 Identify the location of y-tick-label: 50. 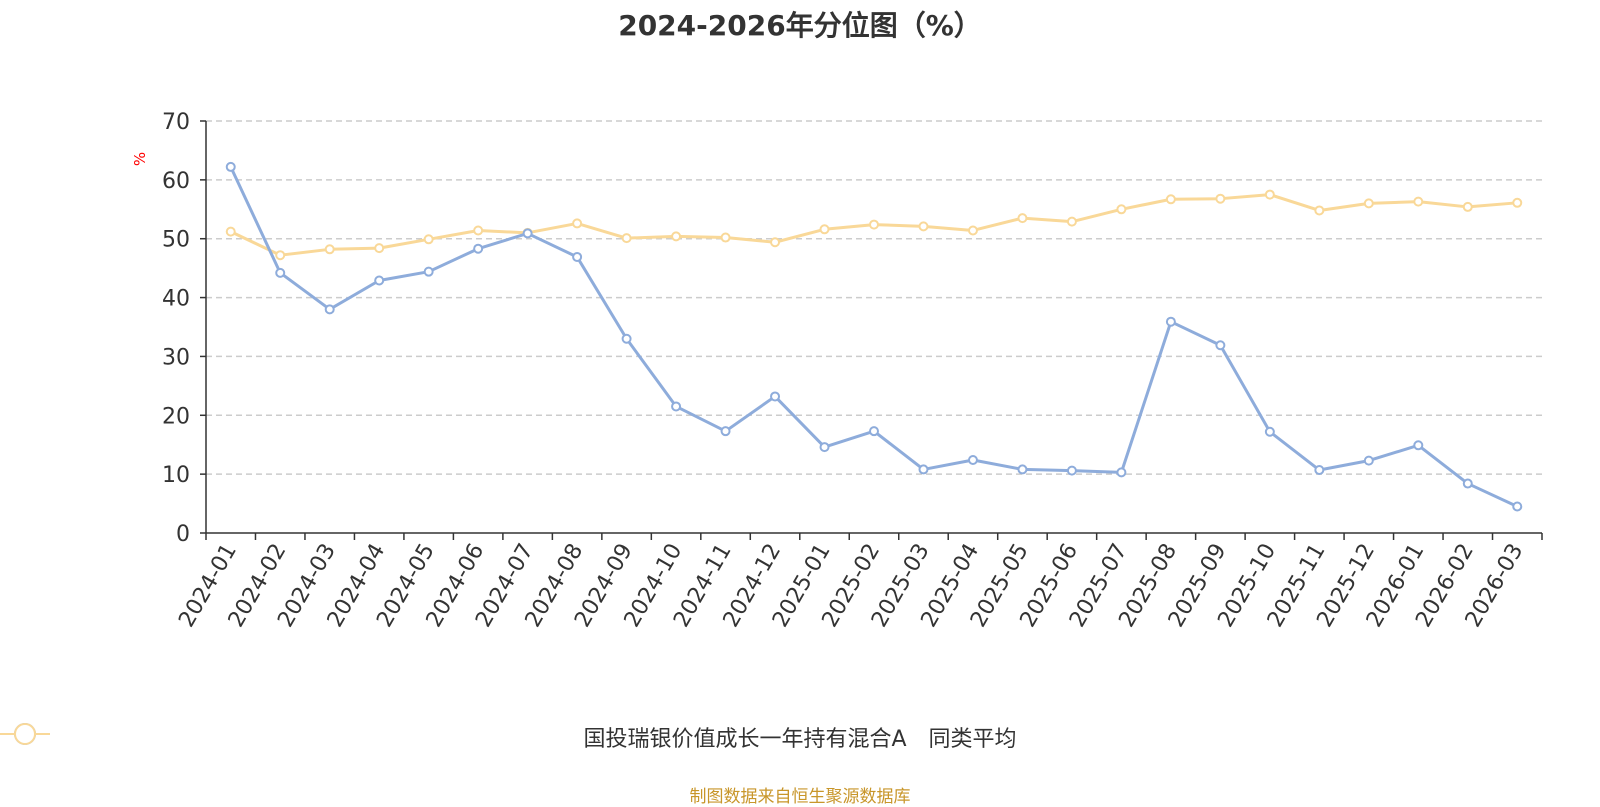
(176, 240).